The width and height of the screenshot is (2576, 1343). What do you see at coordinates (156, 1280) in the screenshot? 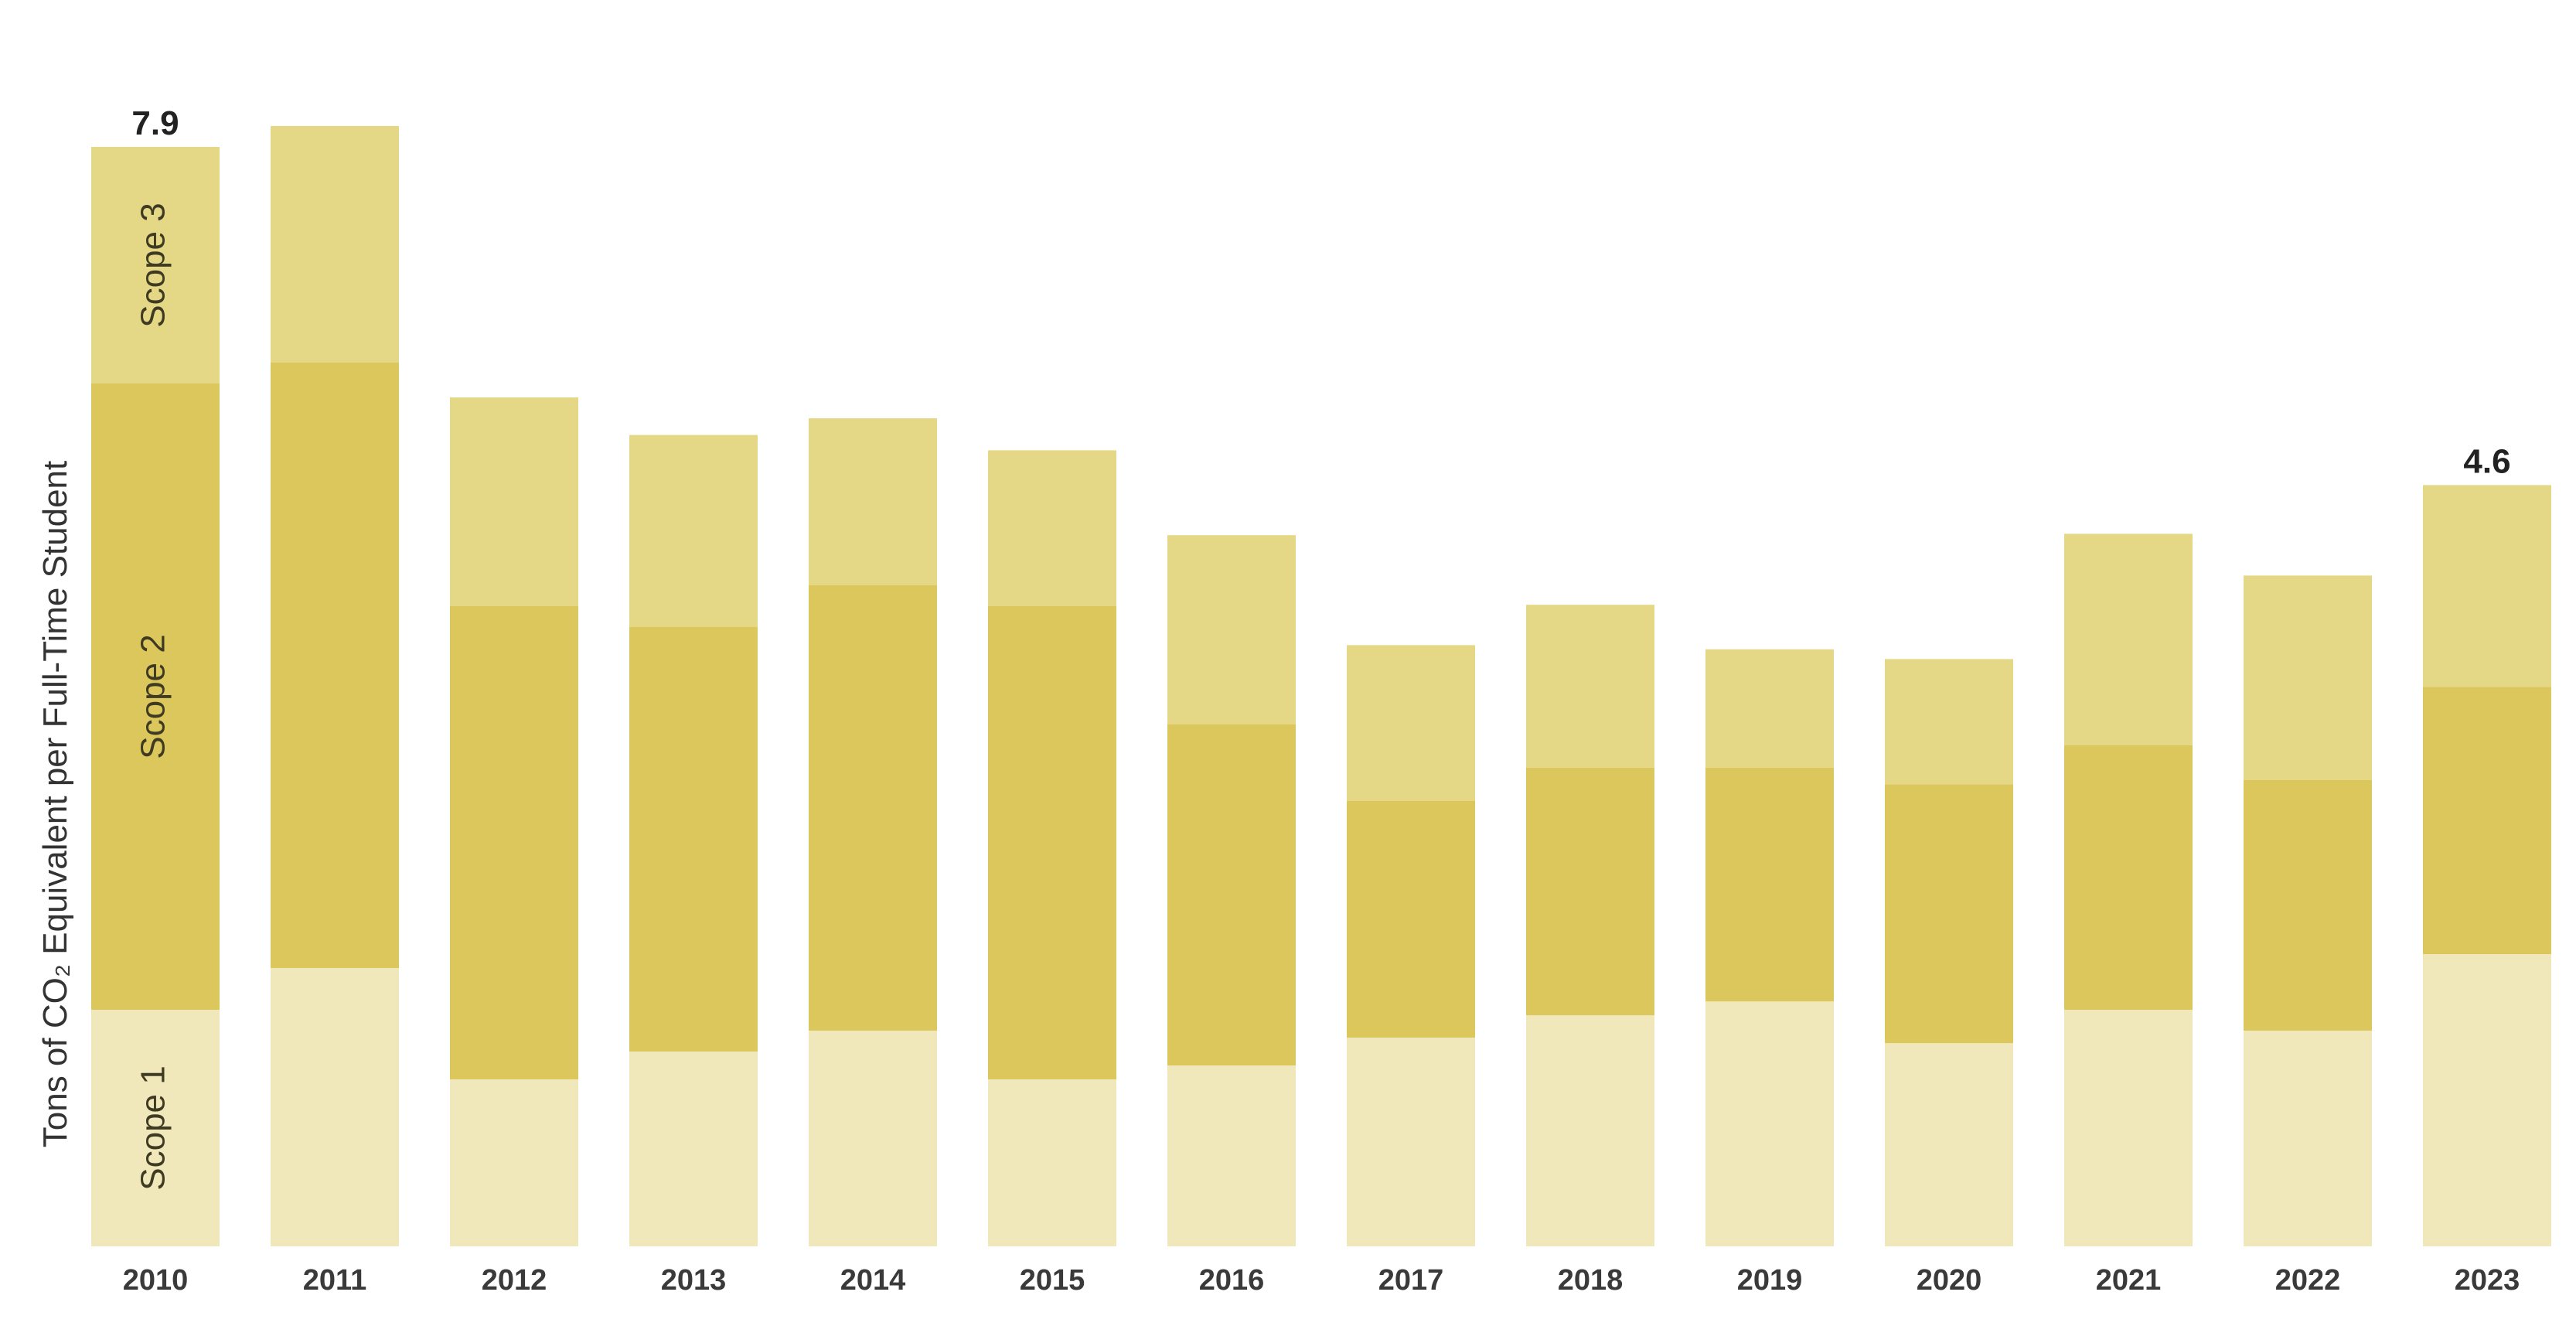
I see `x-tick-label-2010: 2010` at bounding box center [156, 1280].